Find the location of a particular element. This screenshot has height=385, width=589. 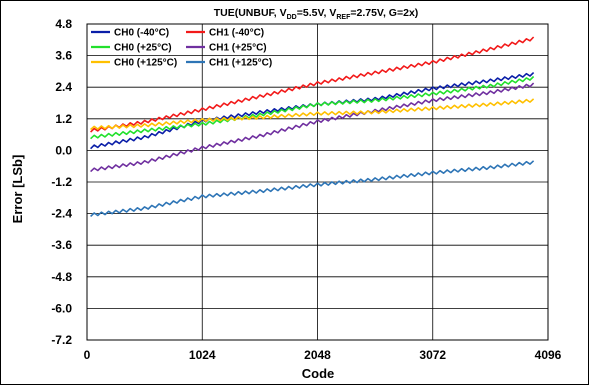

y-tick-label: 0.0 is located at coordinates (63, 150).